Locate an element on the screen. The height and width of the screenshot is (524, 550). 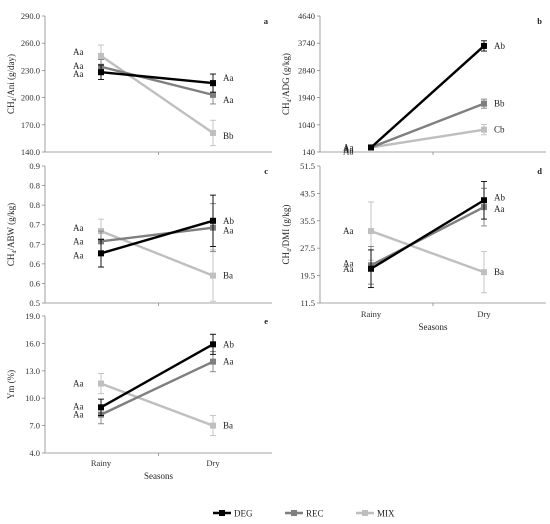
series-mix: Aa Bb is located at coordinates (153, 95).